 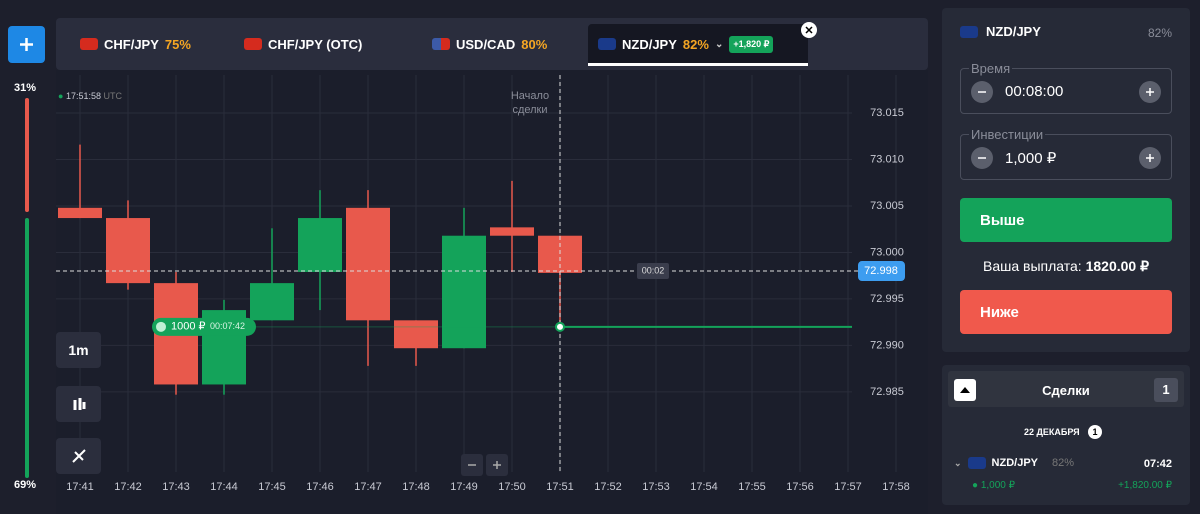 I want to click on tab: USD/CAD 80%, so click(x=489, y=44).